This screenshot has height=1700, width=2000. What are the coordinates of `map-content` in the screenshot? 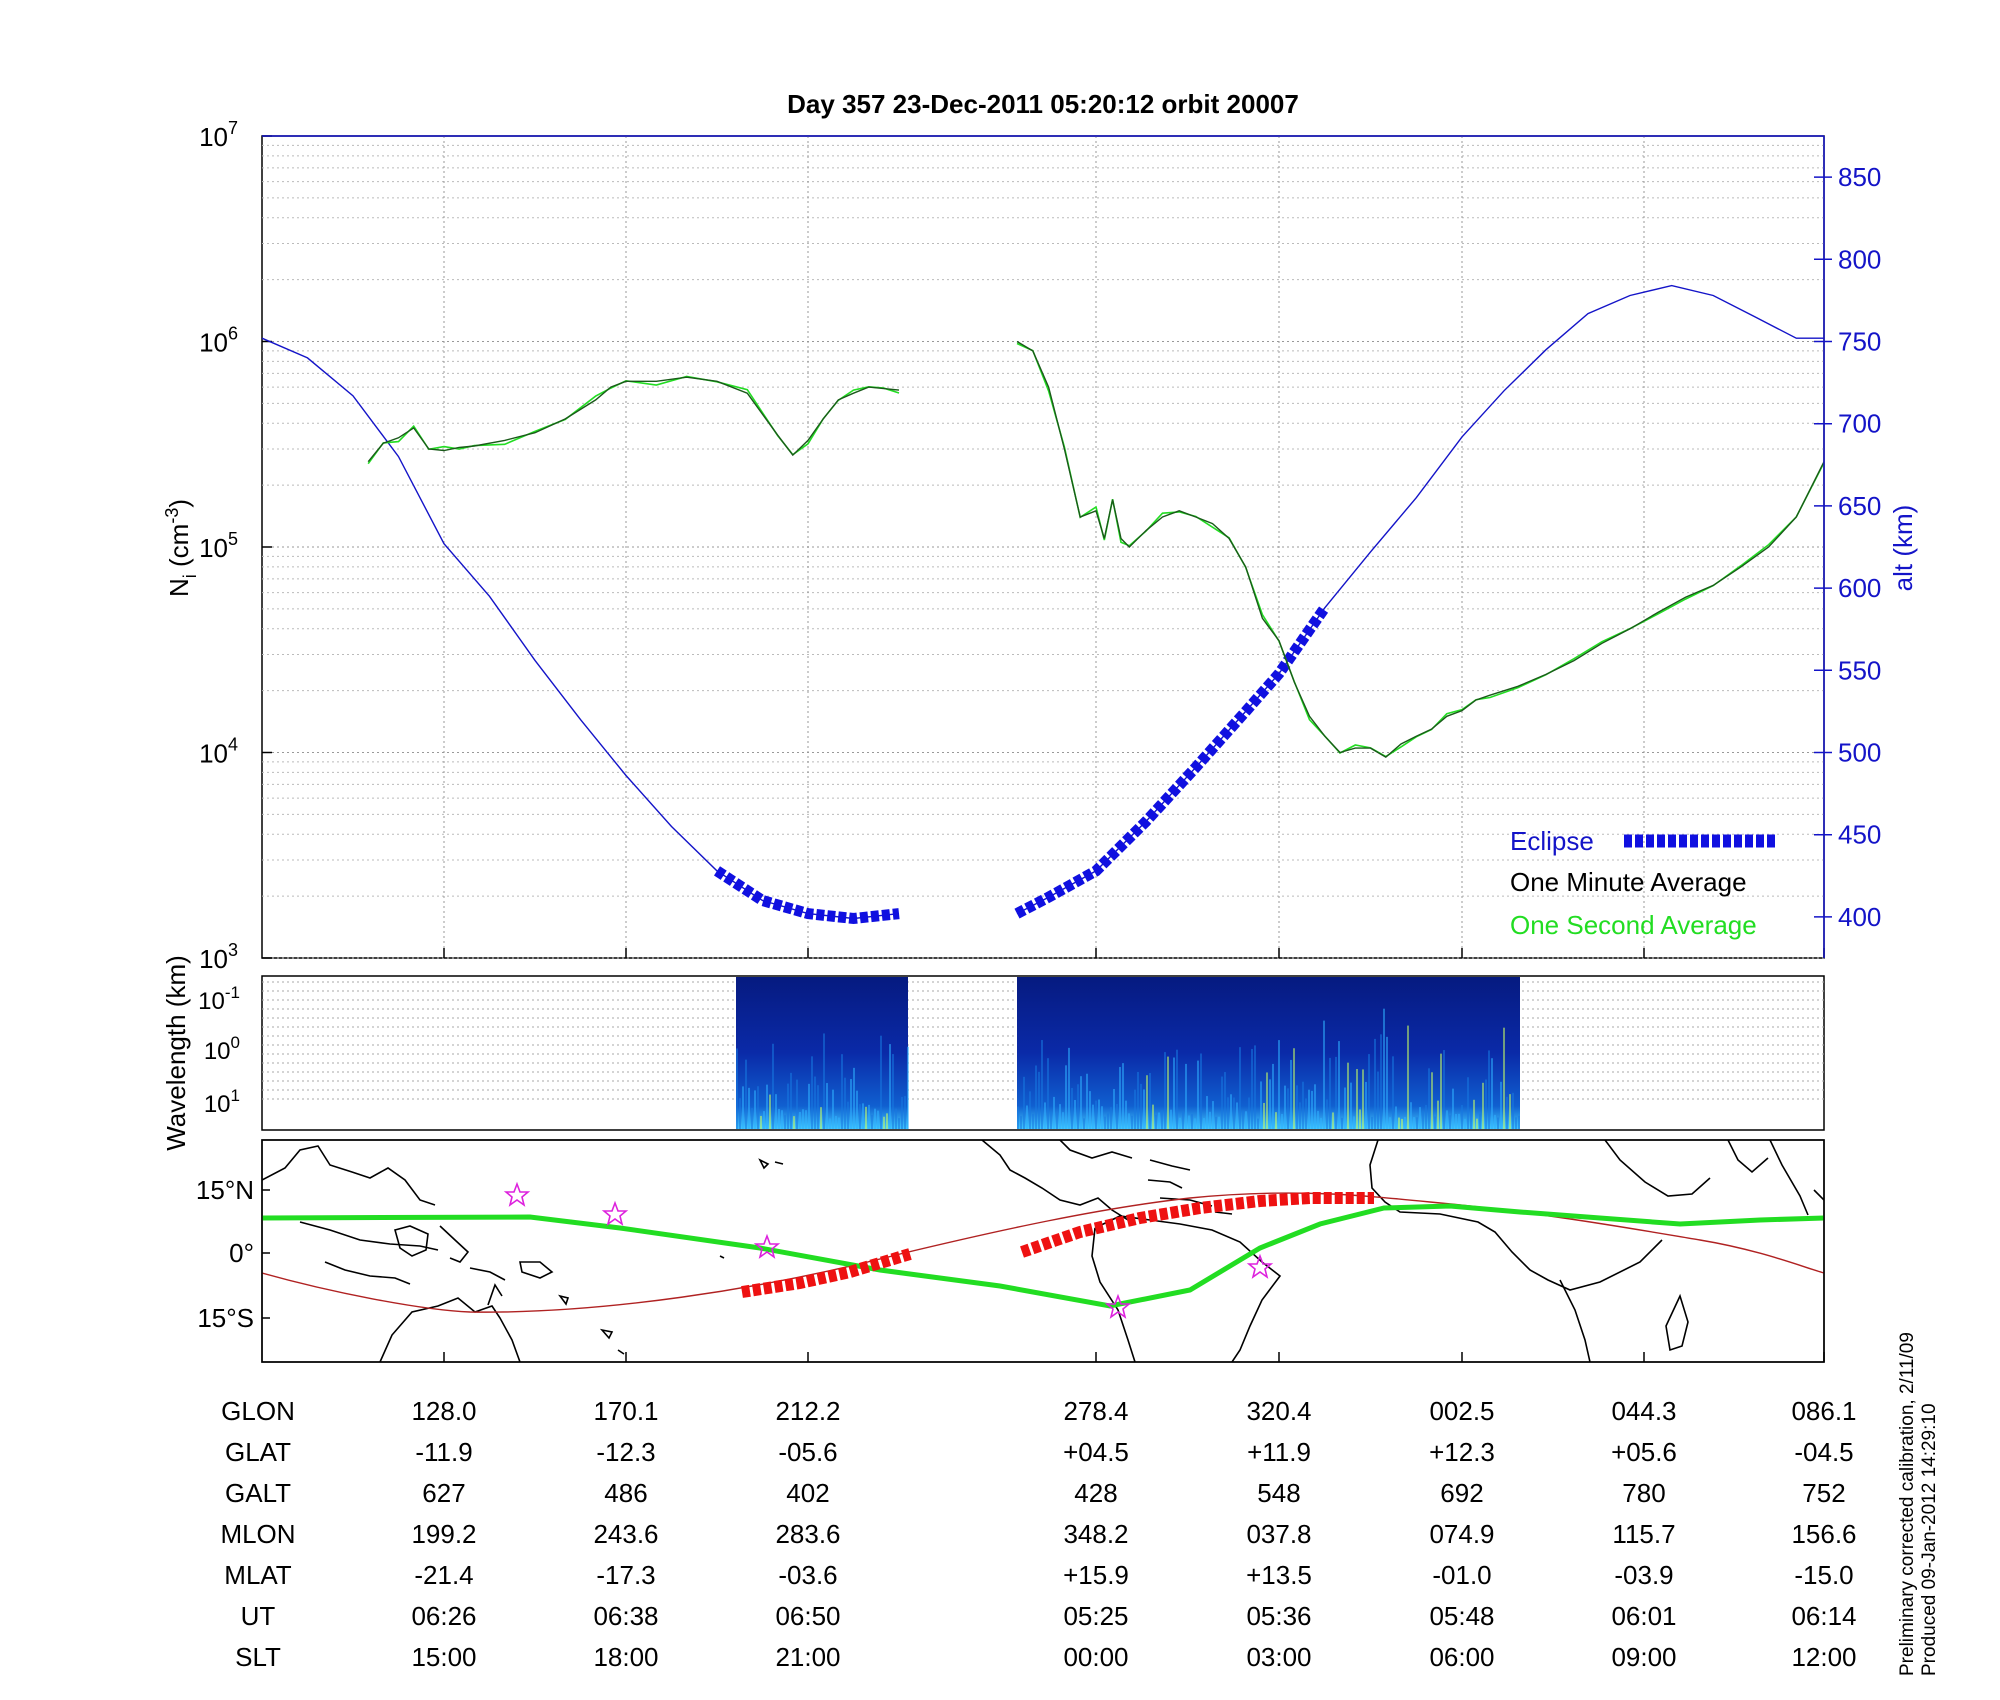 It's located at (1043, 1251).